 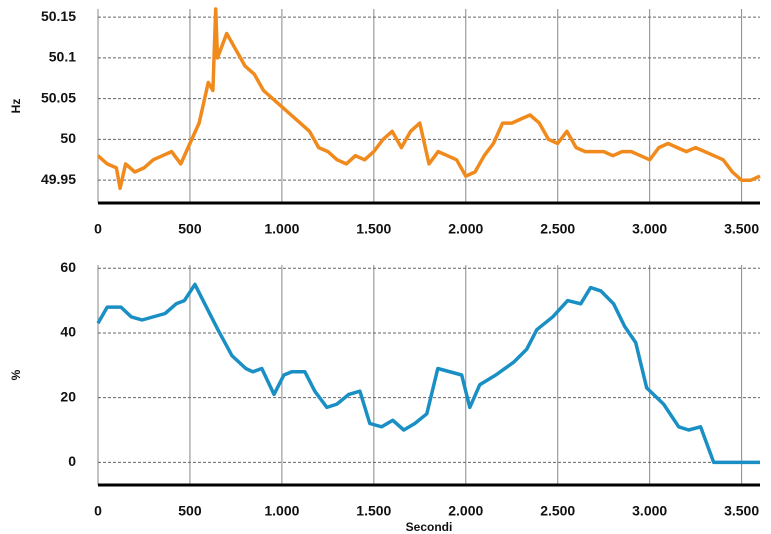 What do you see at coordinates (68, 138) in the screenshot?
I see `y-tick-label: 50` at bounding box center [68, 138].